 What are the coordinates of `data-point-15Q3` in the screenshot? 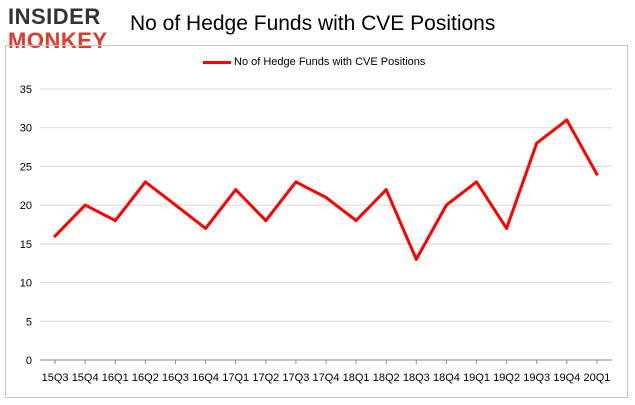 It's located at (55, 236).